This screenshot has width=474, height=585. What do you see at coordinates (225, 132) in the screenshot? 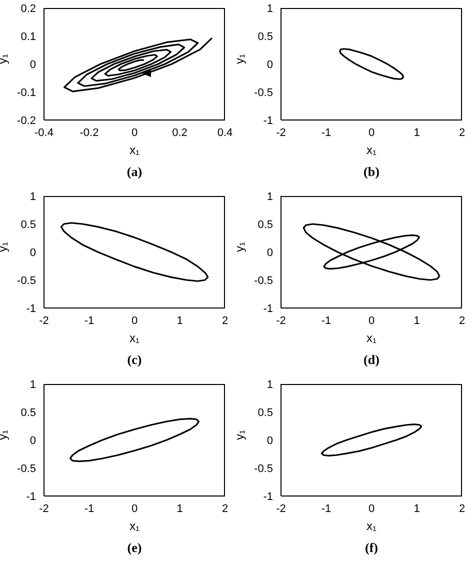
I see `x-tick-label: 0.4` at bounding box center [225, 132].